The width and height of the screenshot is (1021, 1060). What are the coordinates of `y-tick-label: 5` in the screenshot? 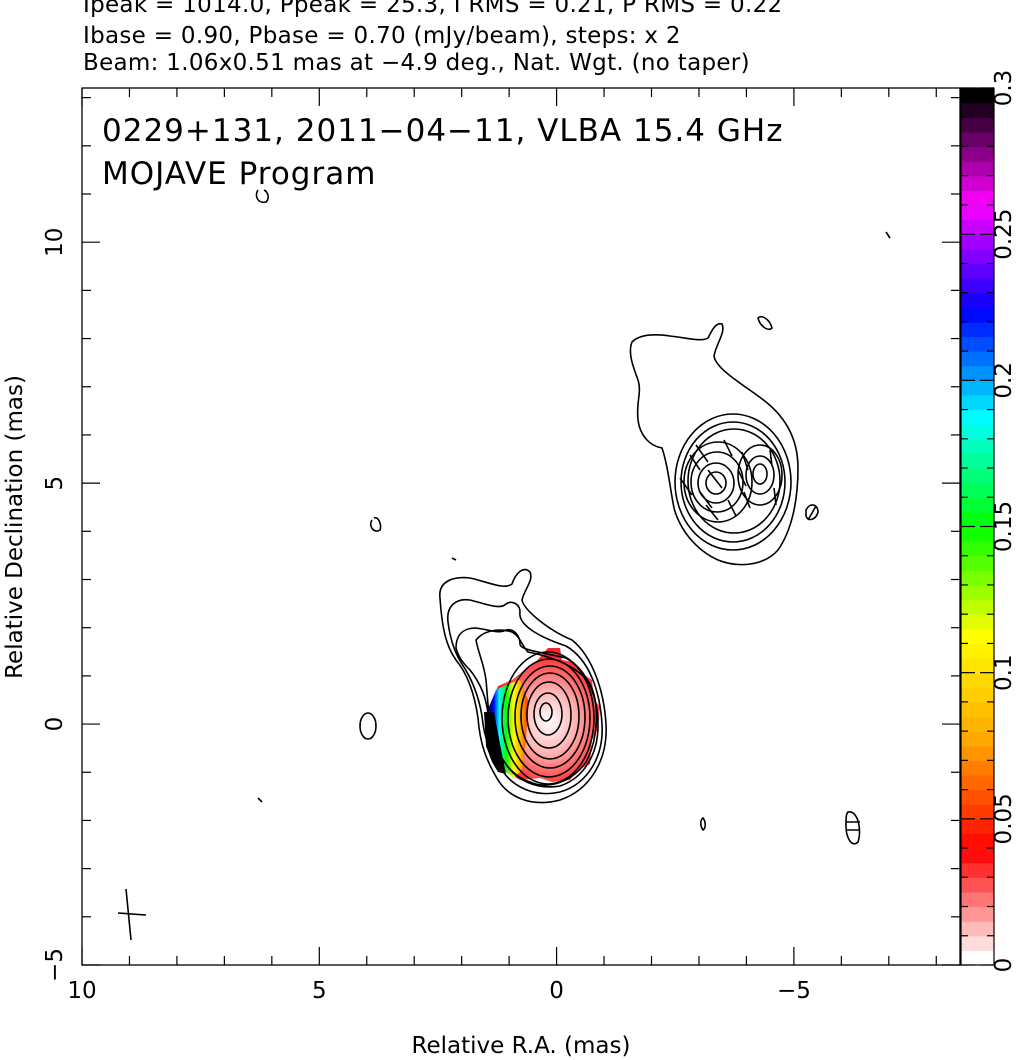 It's located at (55, 483).